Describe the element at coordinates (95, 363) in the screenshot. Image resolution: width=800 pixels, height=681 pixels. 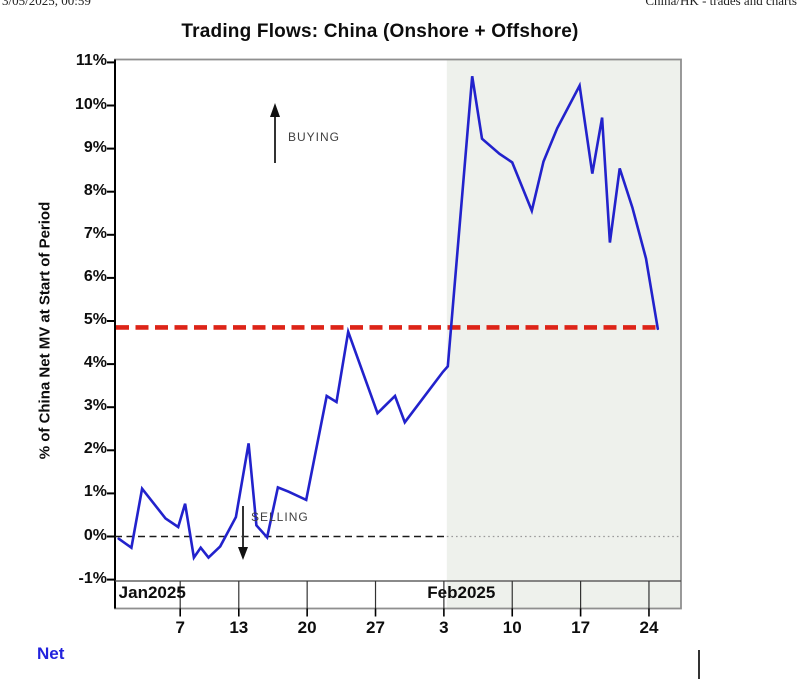
I see `y-tick-label: 4%` at that location.